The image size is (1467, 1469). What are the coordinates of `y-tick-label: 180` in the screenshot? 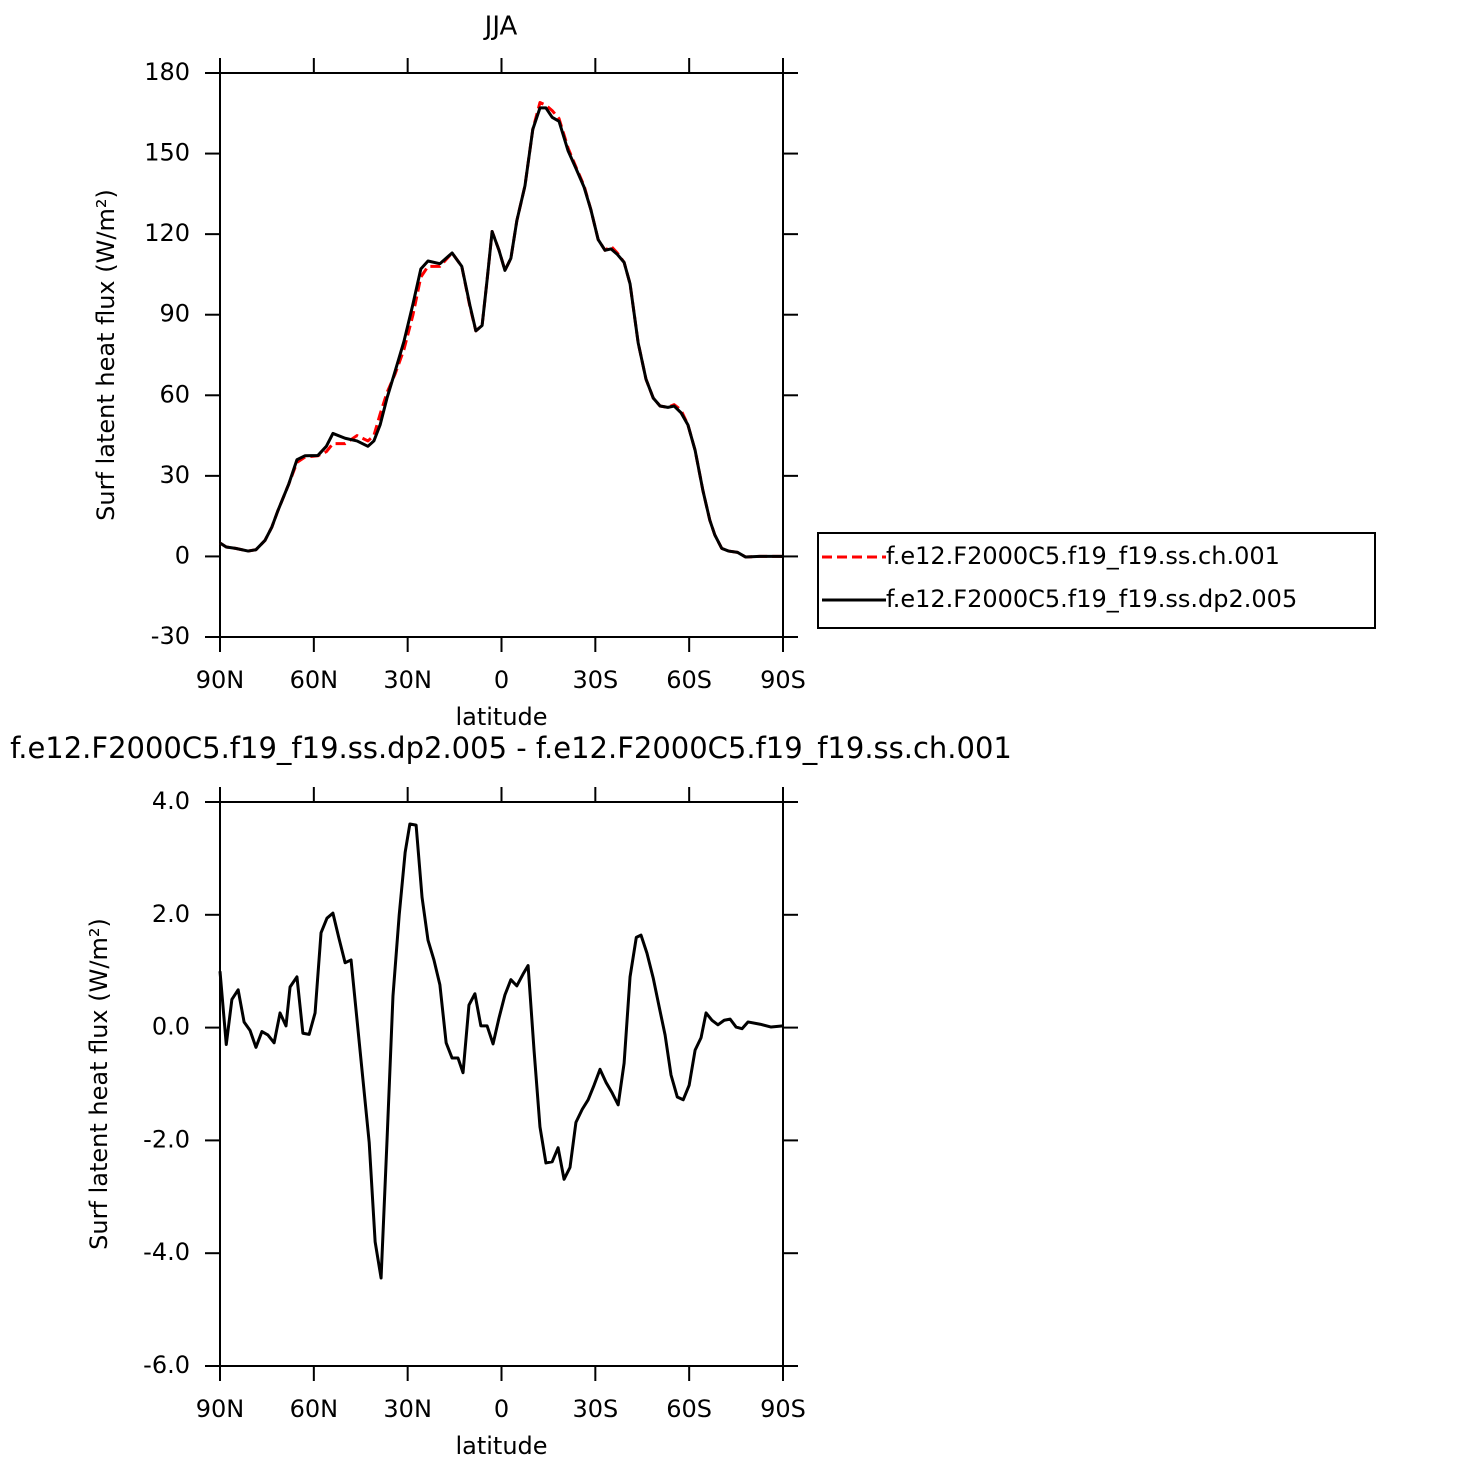 It's located at (167, 72).